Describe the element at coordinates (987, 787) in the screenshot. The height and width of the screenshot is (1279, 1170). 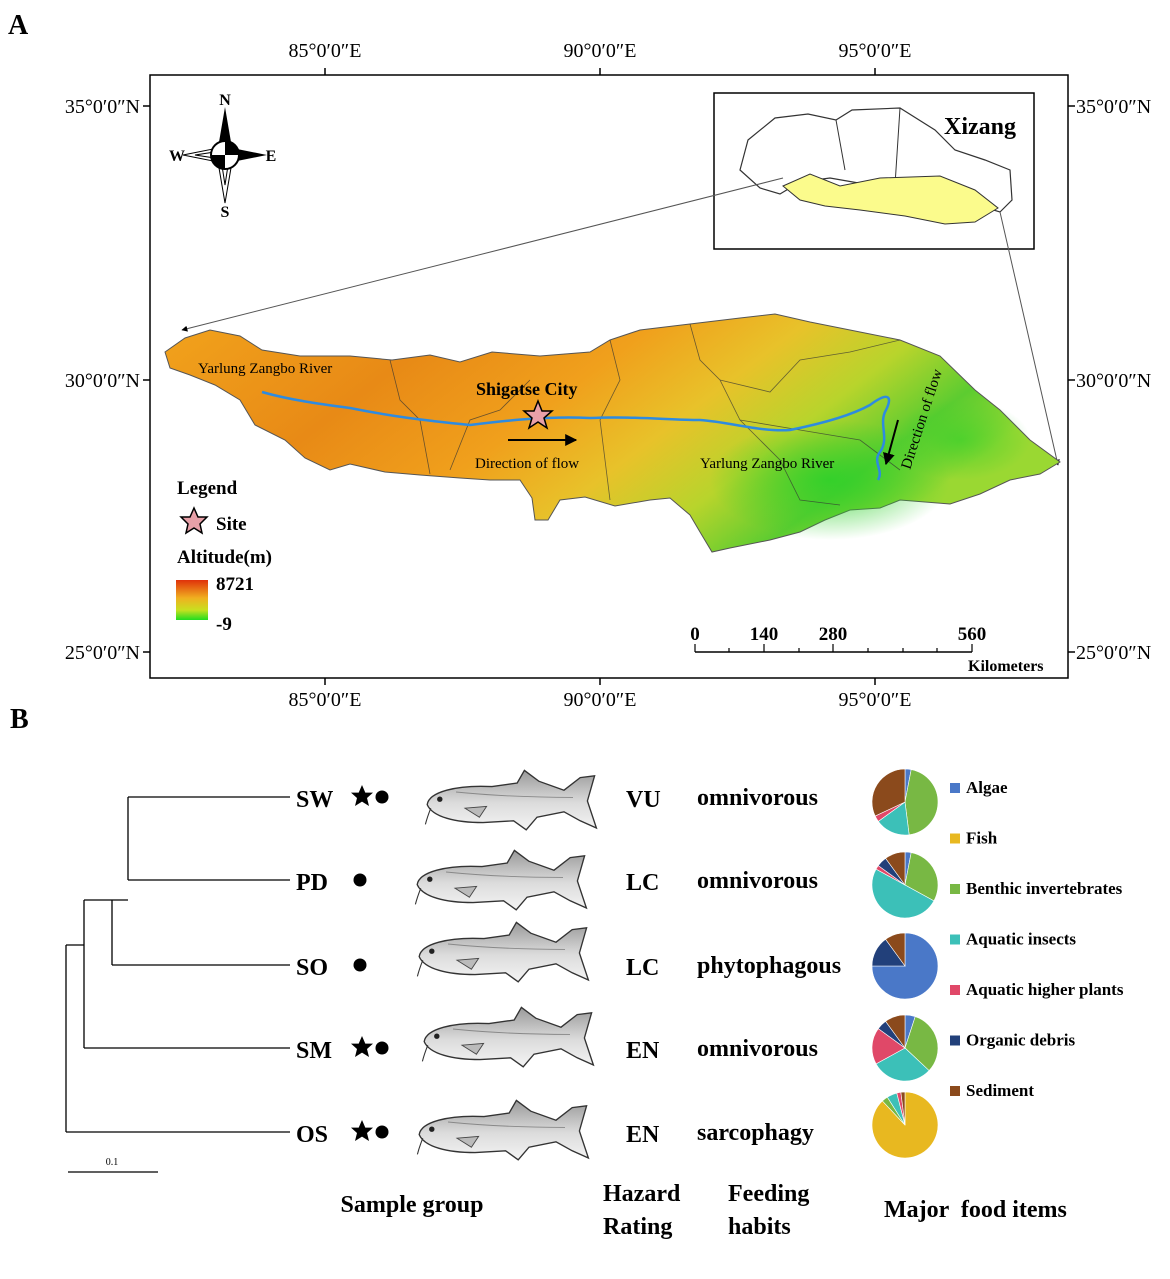
I see `food-label: Algae` at that location.